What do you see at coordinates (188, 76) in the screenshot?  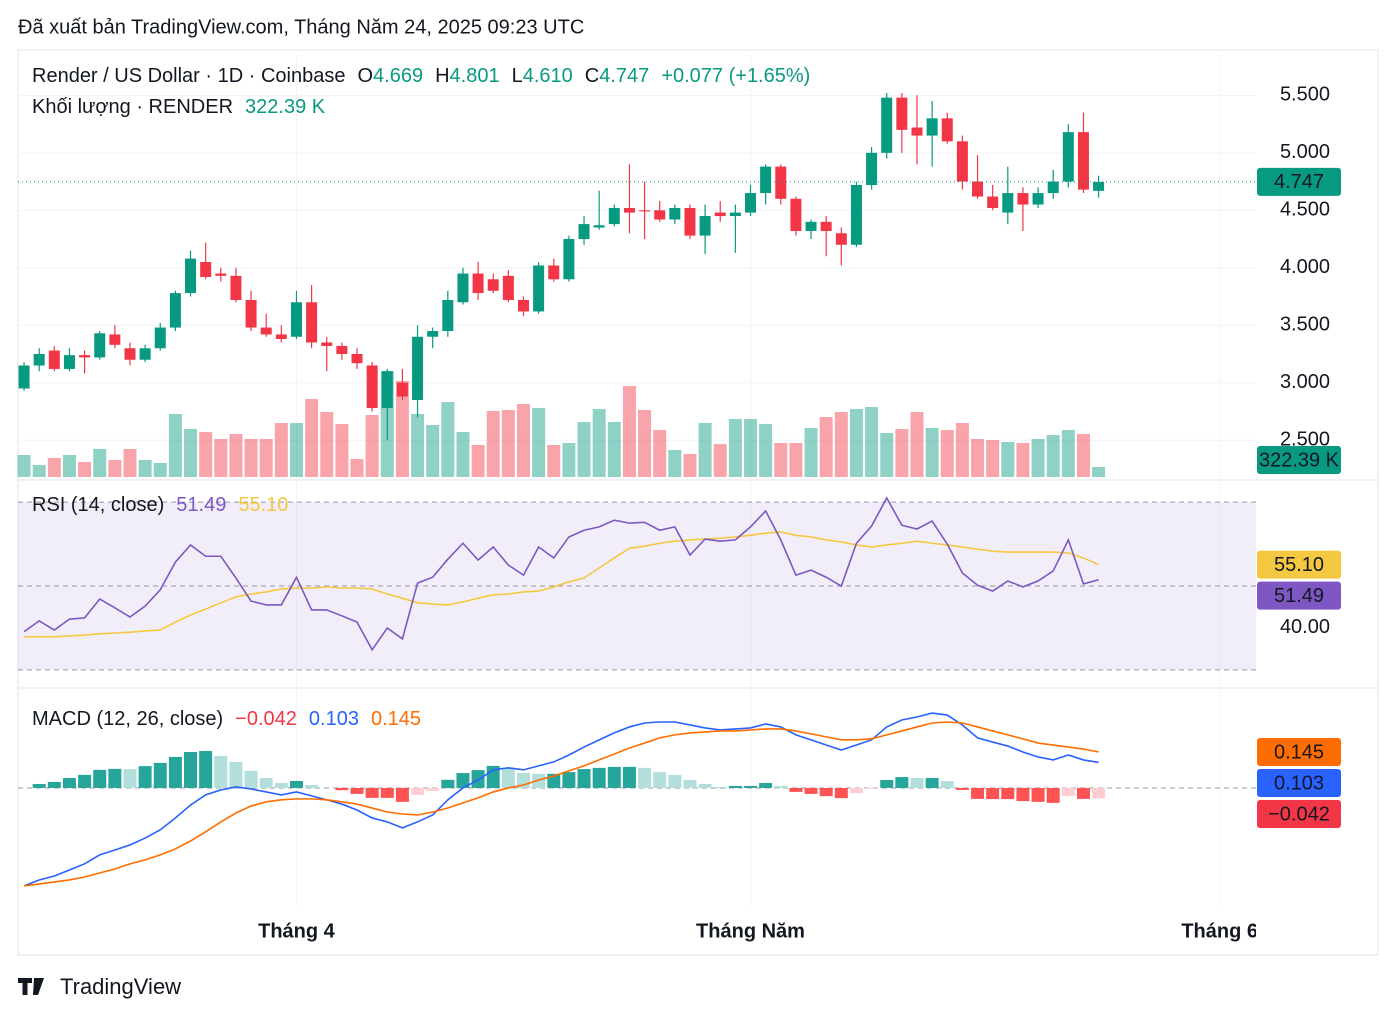 I see `legend-symbol: Render / US Dollar · 1D · Coinbase` at bounding box center [188, 76].